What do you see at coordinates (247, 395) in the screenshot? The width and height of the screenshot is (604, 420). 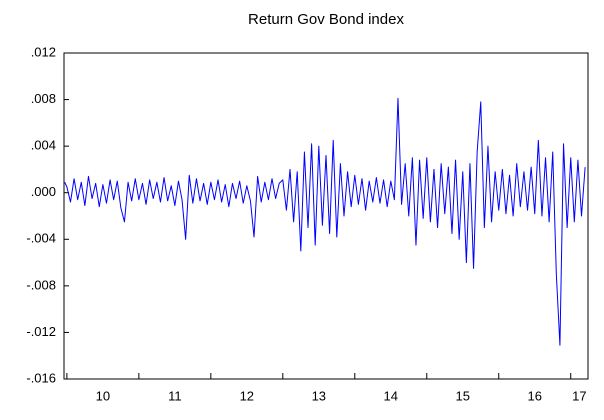 I see `x-tick-label: 12` at bounding box center [247, 395].